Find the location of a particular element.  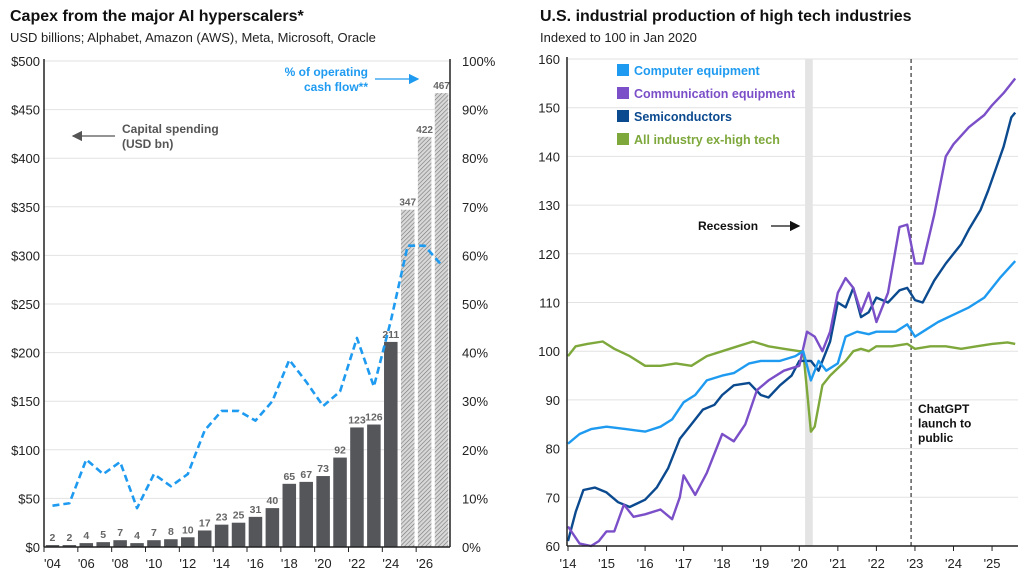

ocf-annotation-line1: % of operating is located at coordinates (326, 72).